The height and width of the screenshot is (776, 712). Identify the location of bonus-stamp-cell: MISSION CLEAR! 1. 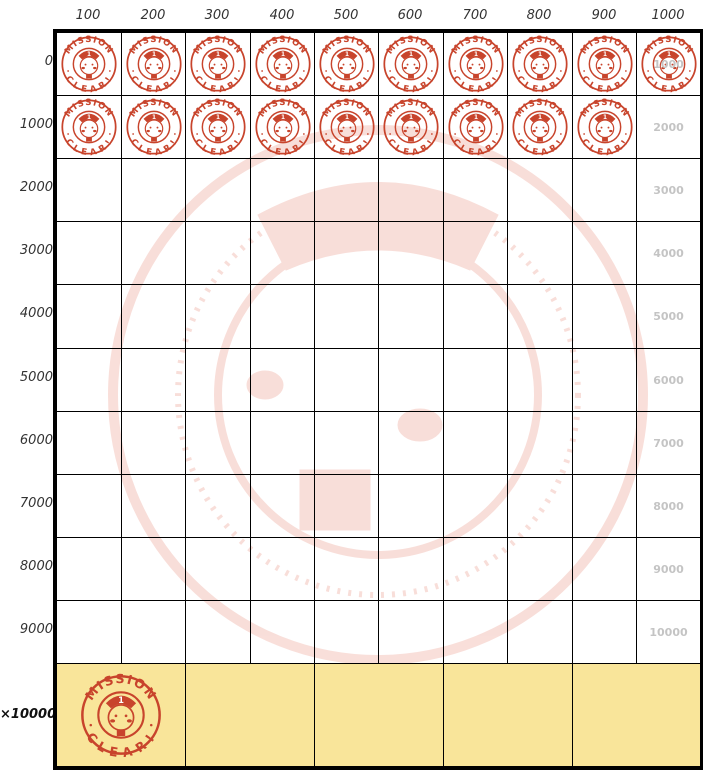
(121, 715).